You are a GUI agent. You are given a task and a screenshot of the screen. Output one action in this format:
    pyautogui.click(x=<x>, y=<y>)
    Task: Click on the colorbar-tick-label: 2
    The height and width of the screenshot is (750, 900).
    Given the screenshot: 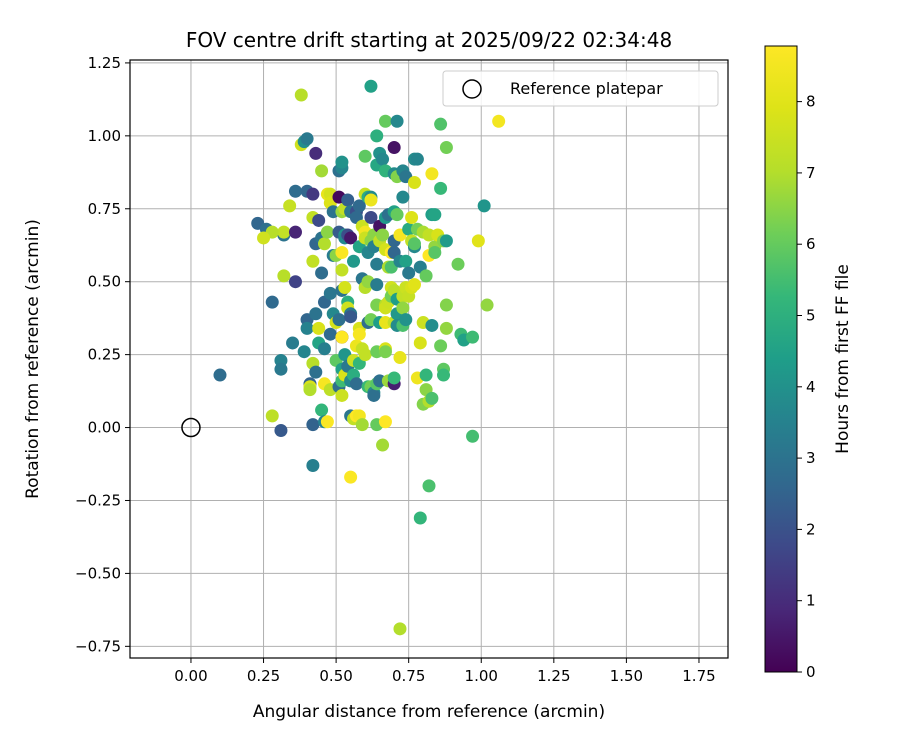 What is the action you would take?
    pyautogui.click(x=811, y=529)
    